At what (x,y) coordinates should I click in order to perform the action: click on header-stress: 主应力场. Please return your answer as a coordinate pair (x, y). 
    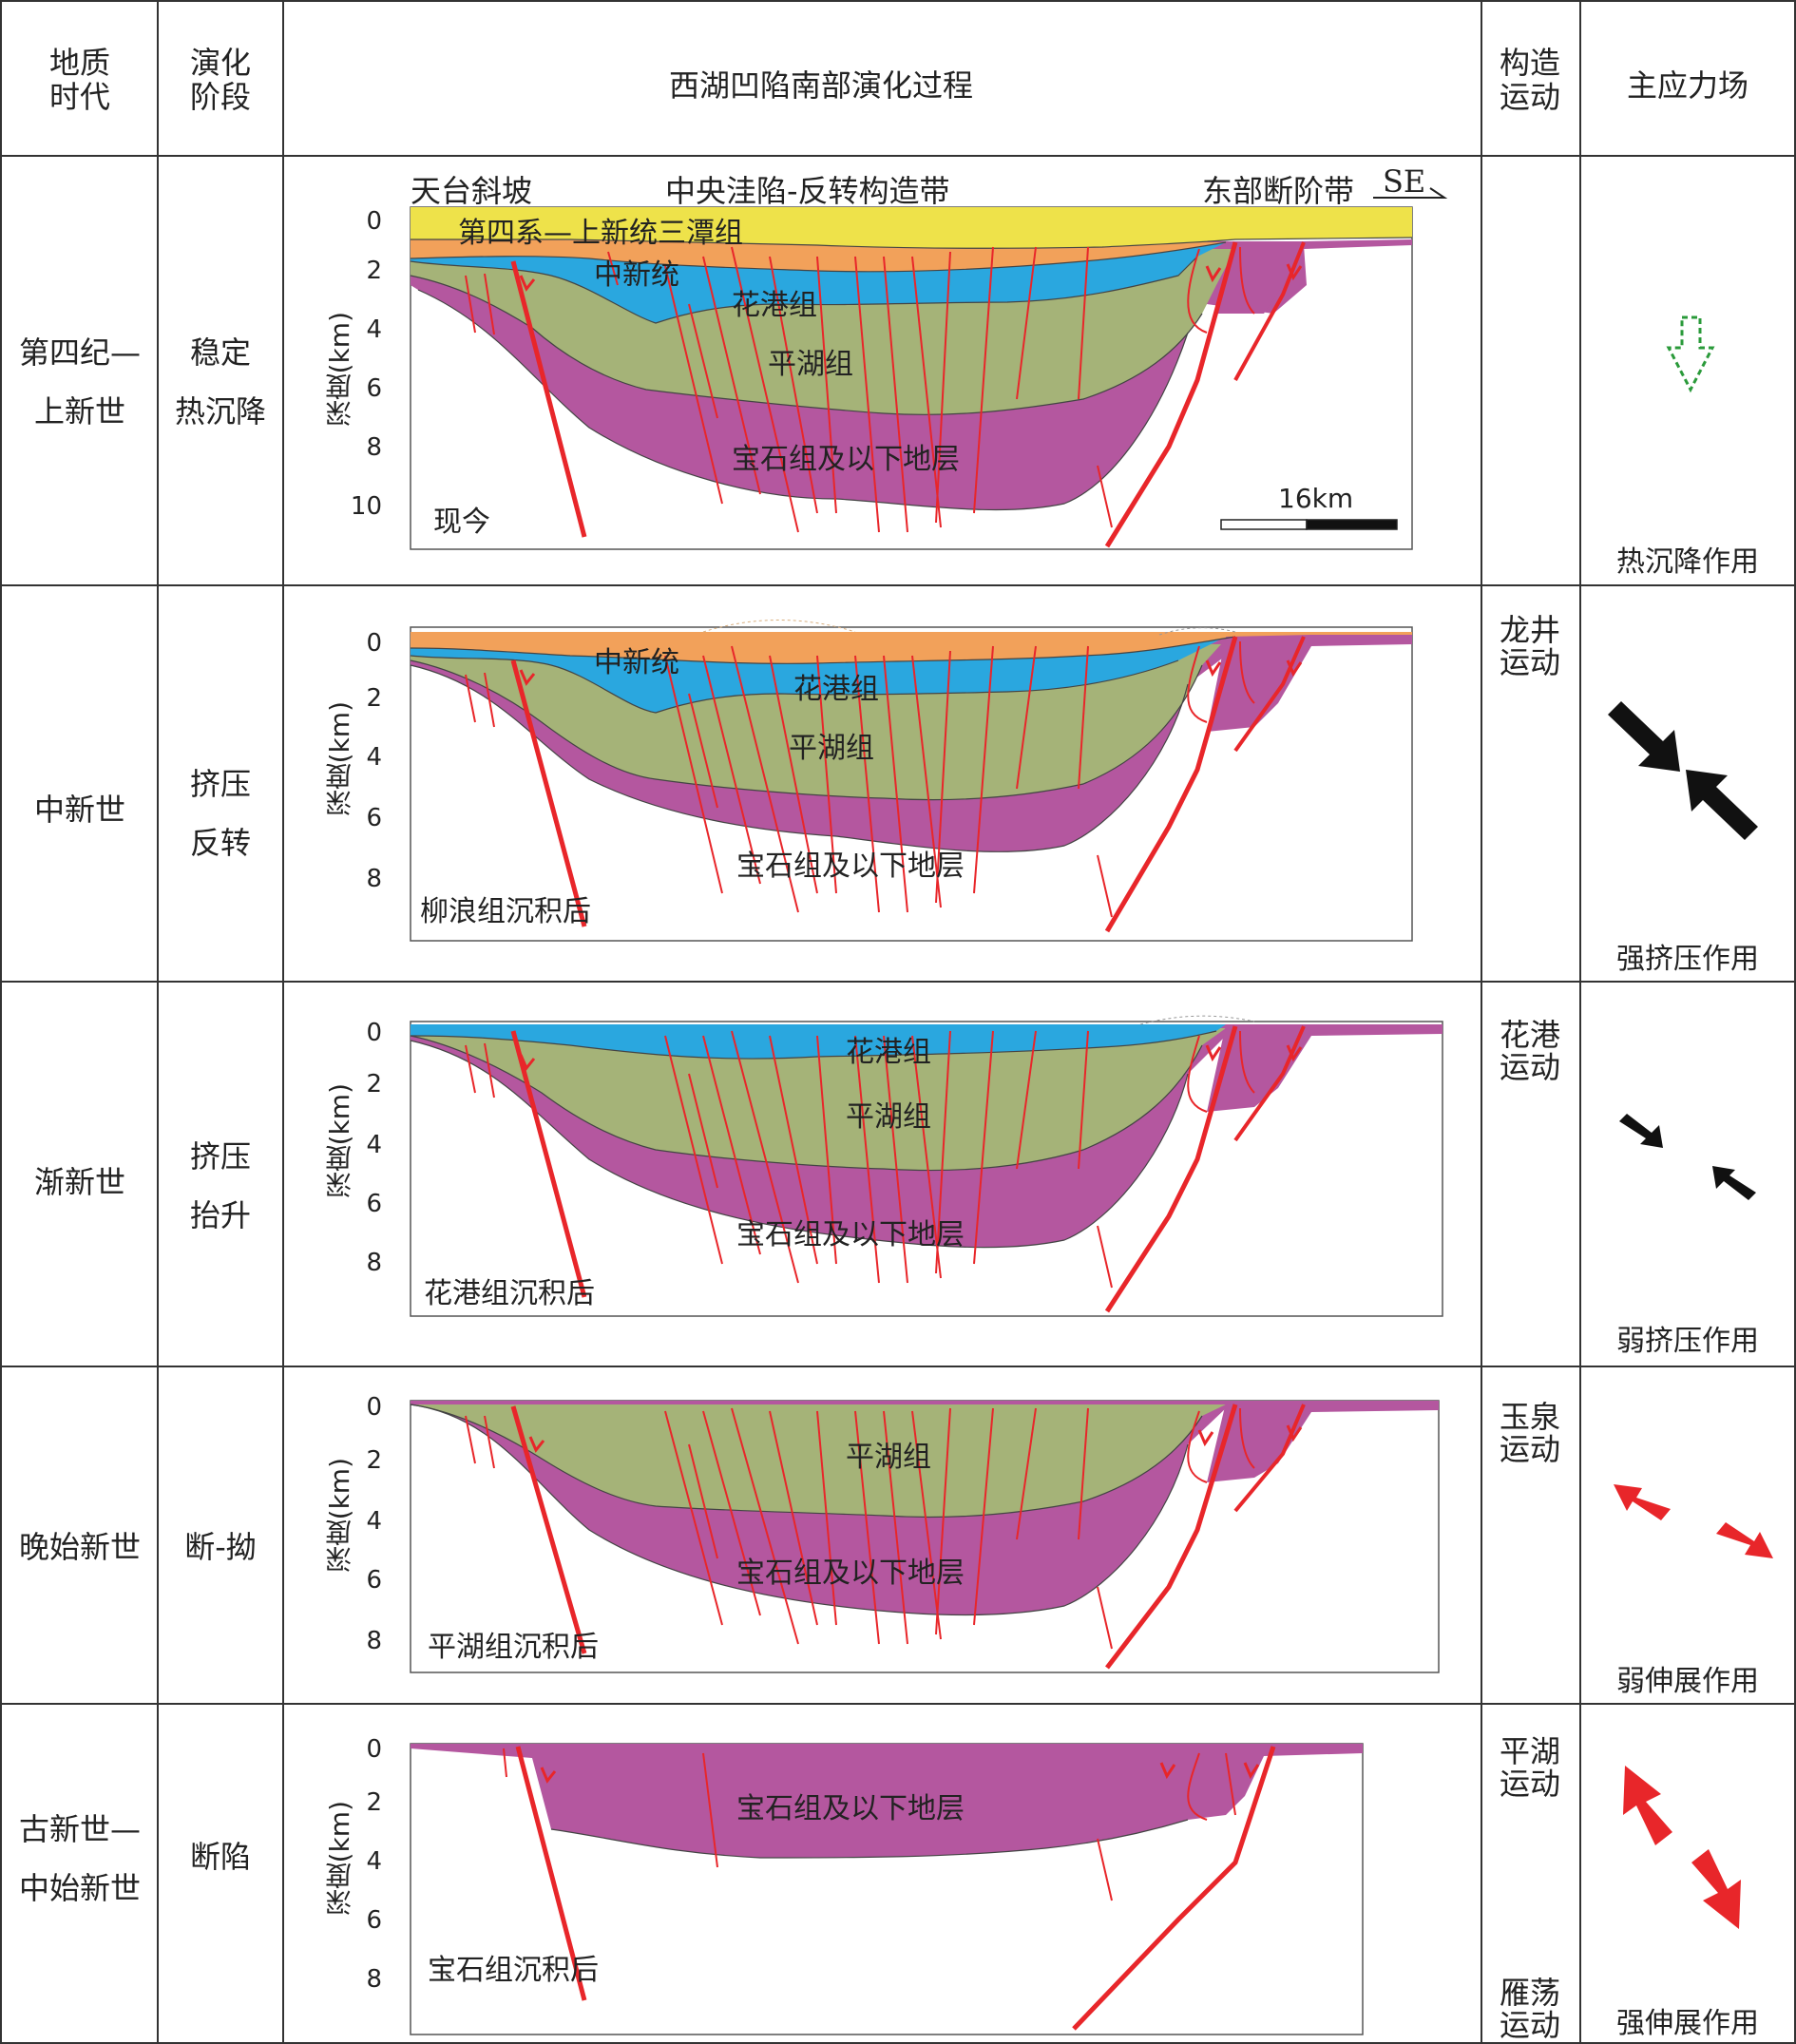
    Looking at the image, I should click on (1687, 86).